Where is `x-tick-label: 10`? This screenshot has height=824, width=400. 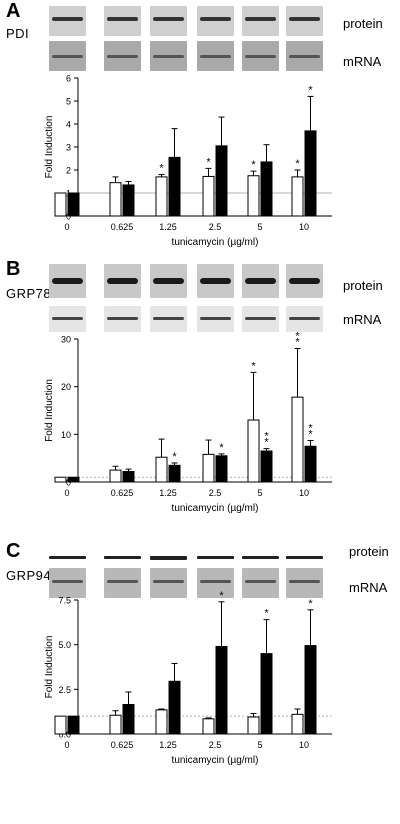 x-tick-label: 10 is located at coordinates (304, 493).